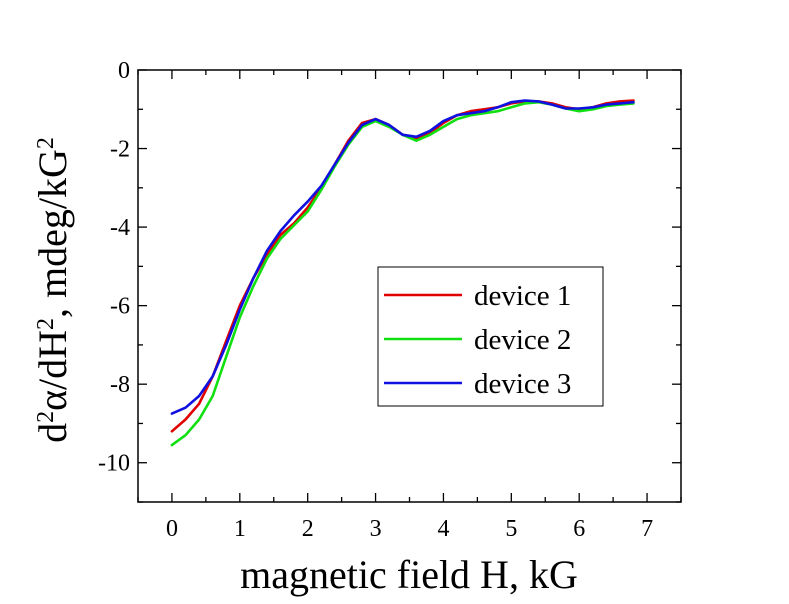 The image size is (789, 604). Describe the element at coordinates (443, 529) in the screenshot. I see `x-tick-label: 4` at that location.